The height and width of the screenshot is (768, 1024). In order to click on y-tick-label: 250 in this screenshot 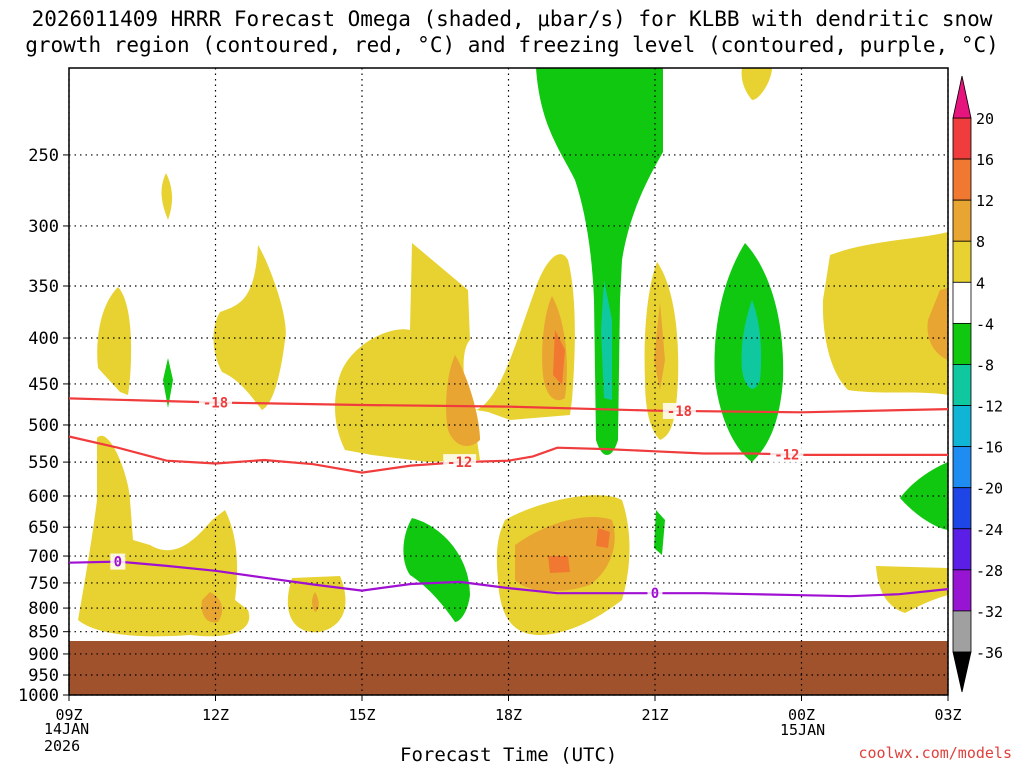, I will do `click(43, 156)`.